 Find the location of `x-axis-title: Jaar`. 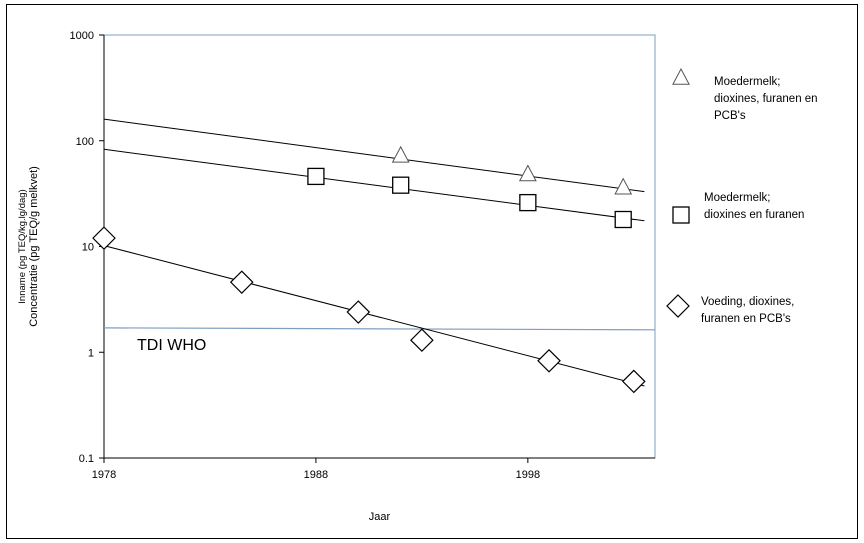

x-axis-title: Jaar is located at coordinates (380, 517).